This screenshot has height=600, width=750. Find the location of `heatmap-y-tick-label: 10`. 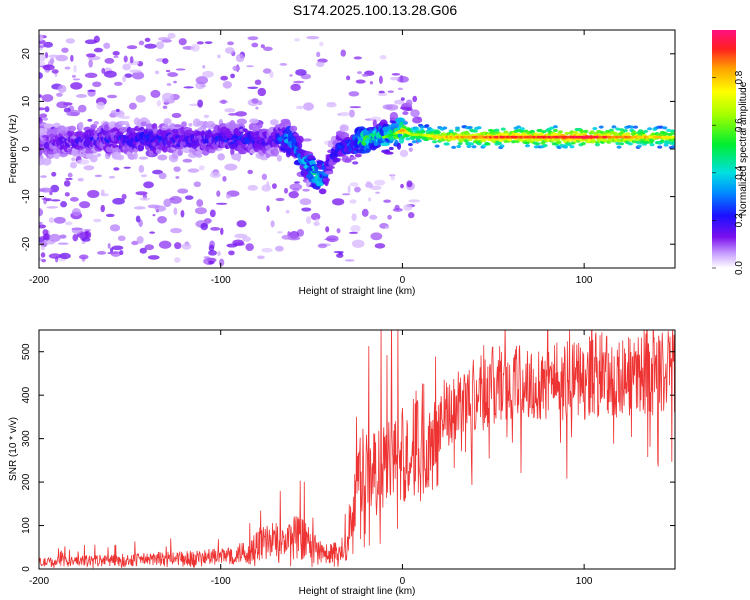

heatmap-y-tick-label: 10 is located at coordinates (26, 101).